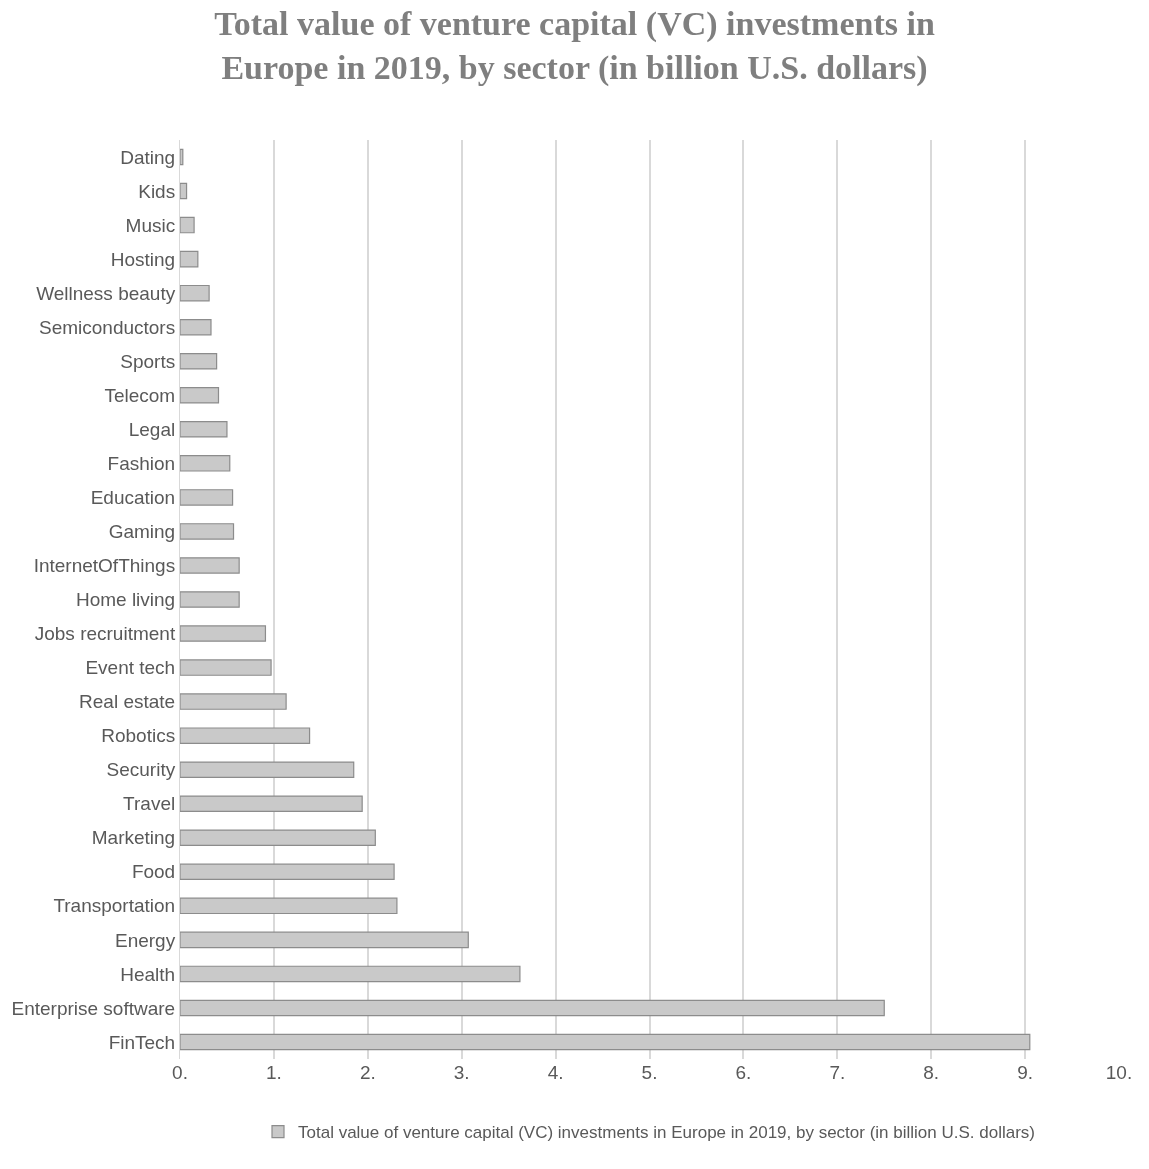 This screenshot has height=1169, width=1149. Describe the element at coordinates (140, 395) in the screenshot. I see `y-tick-label: Telecom` at that location.